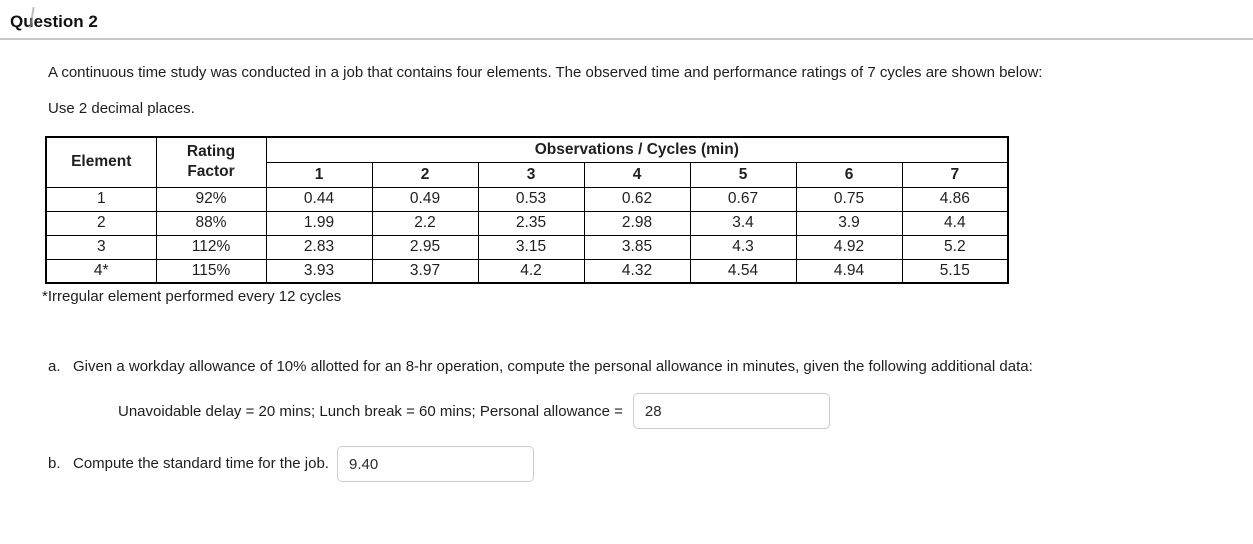  Describe the element at coordinates (211, 247) in the screenshot. I see `rating-cell: 112%` at that location.